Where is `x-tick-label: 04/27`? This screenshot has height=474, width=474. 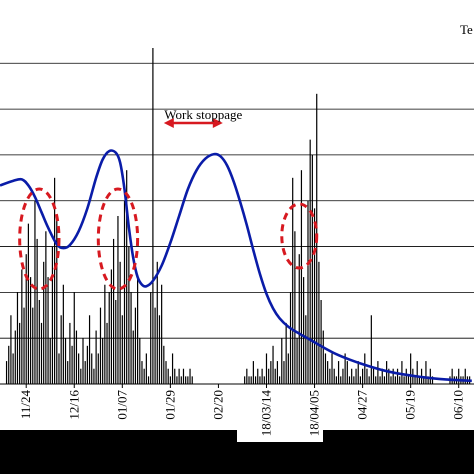
x-tick-label: 04/27 is located at coordinates (362, 405).